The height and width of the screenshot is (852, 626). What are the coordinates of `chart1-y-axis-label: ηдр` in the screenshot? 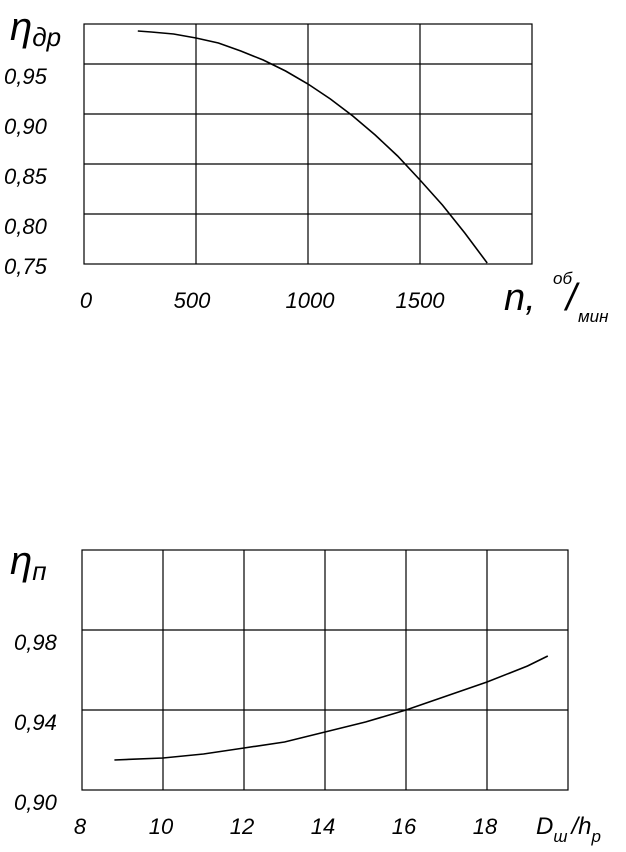 It's located at (35, 28).